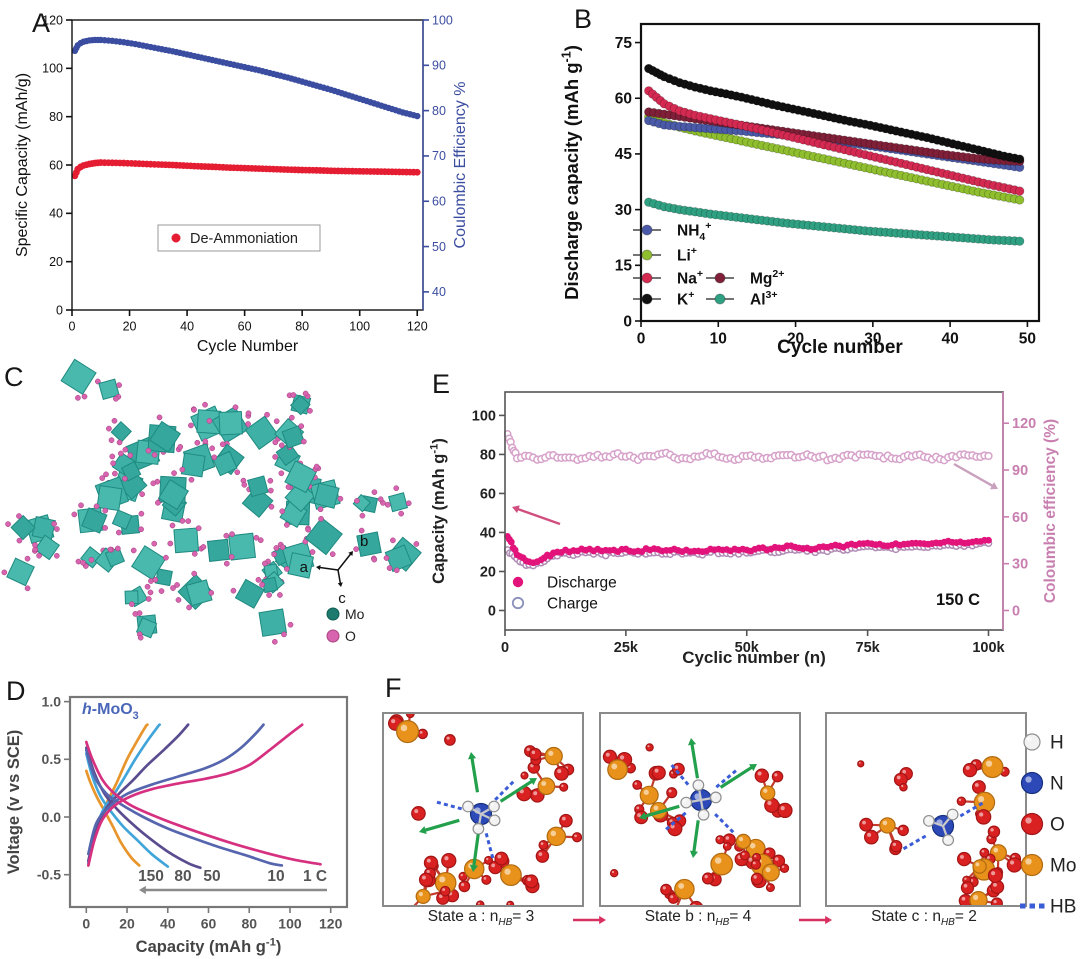 The height and width of the screenshot is (959, 1080). I want to click on panel-d-letter: D, so click(16, 691).